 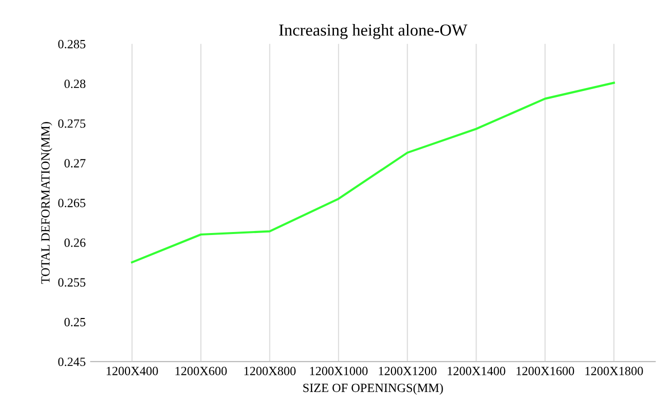 What do you see at coordinates (201, 371) in the screenshot?
I see `x-tick-label: 1200X600` at bounding box center [201, 371].